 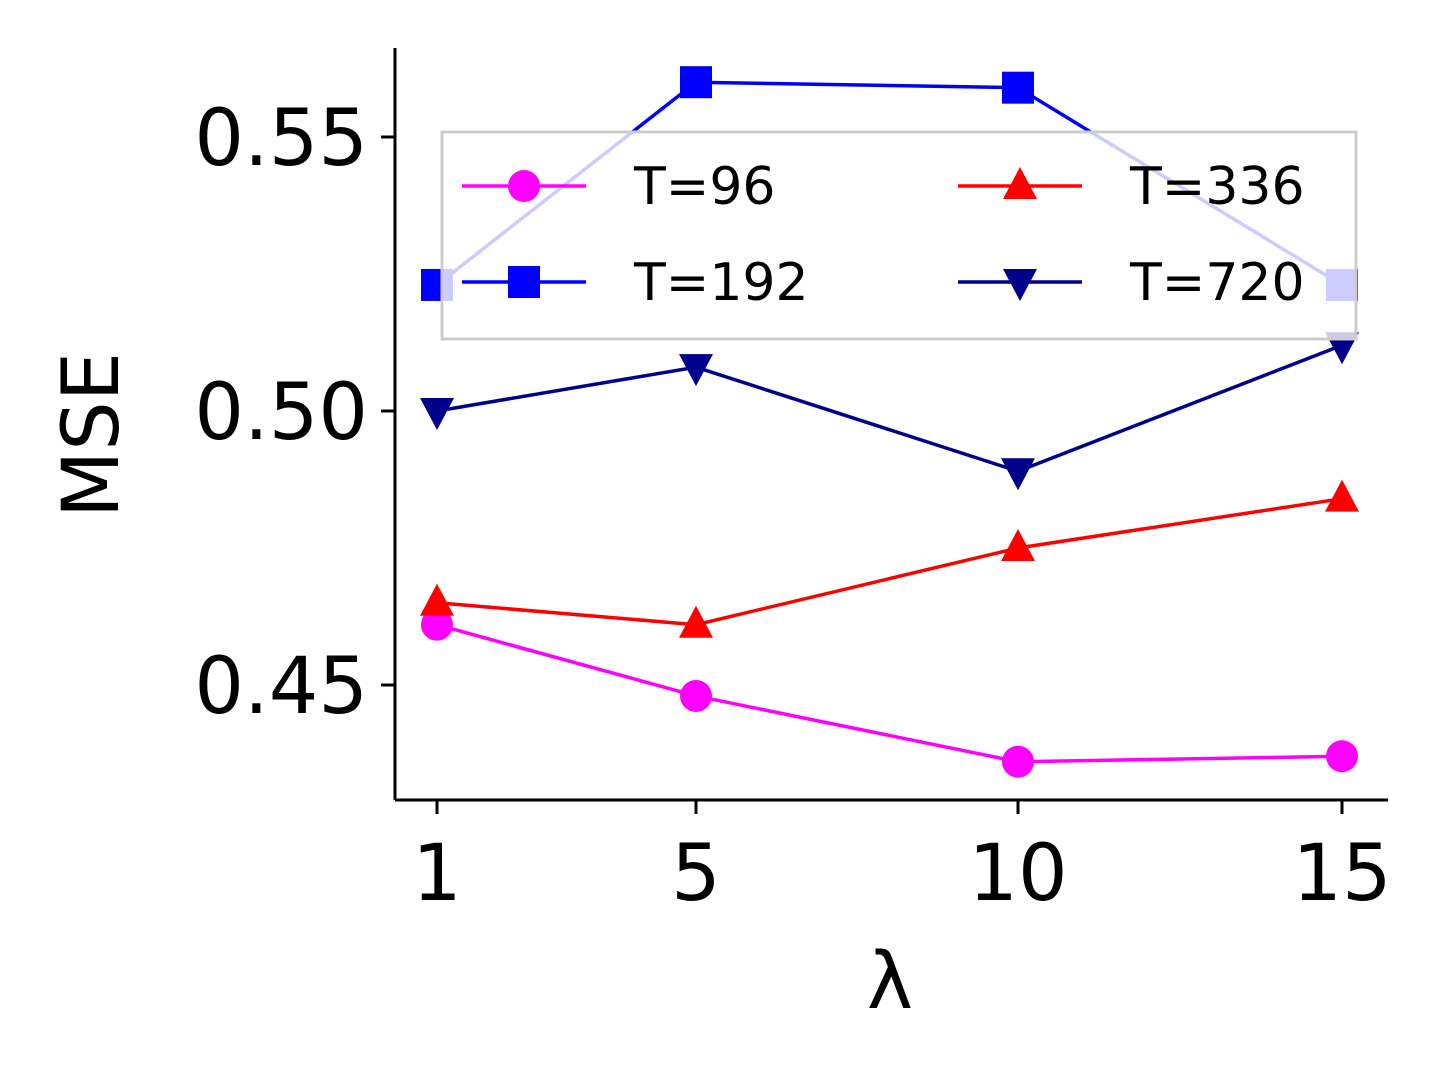 I want to click on legend-item: T=336, so click(x=1131, y=187).